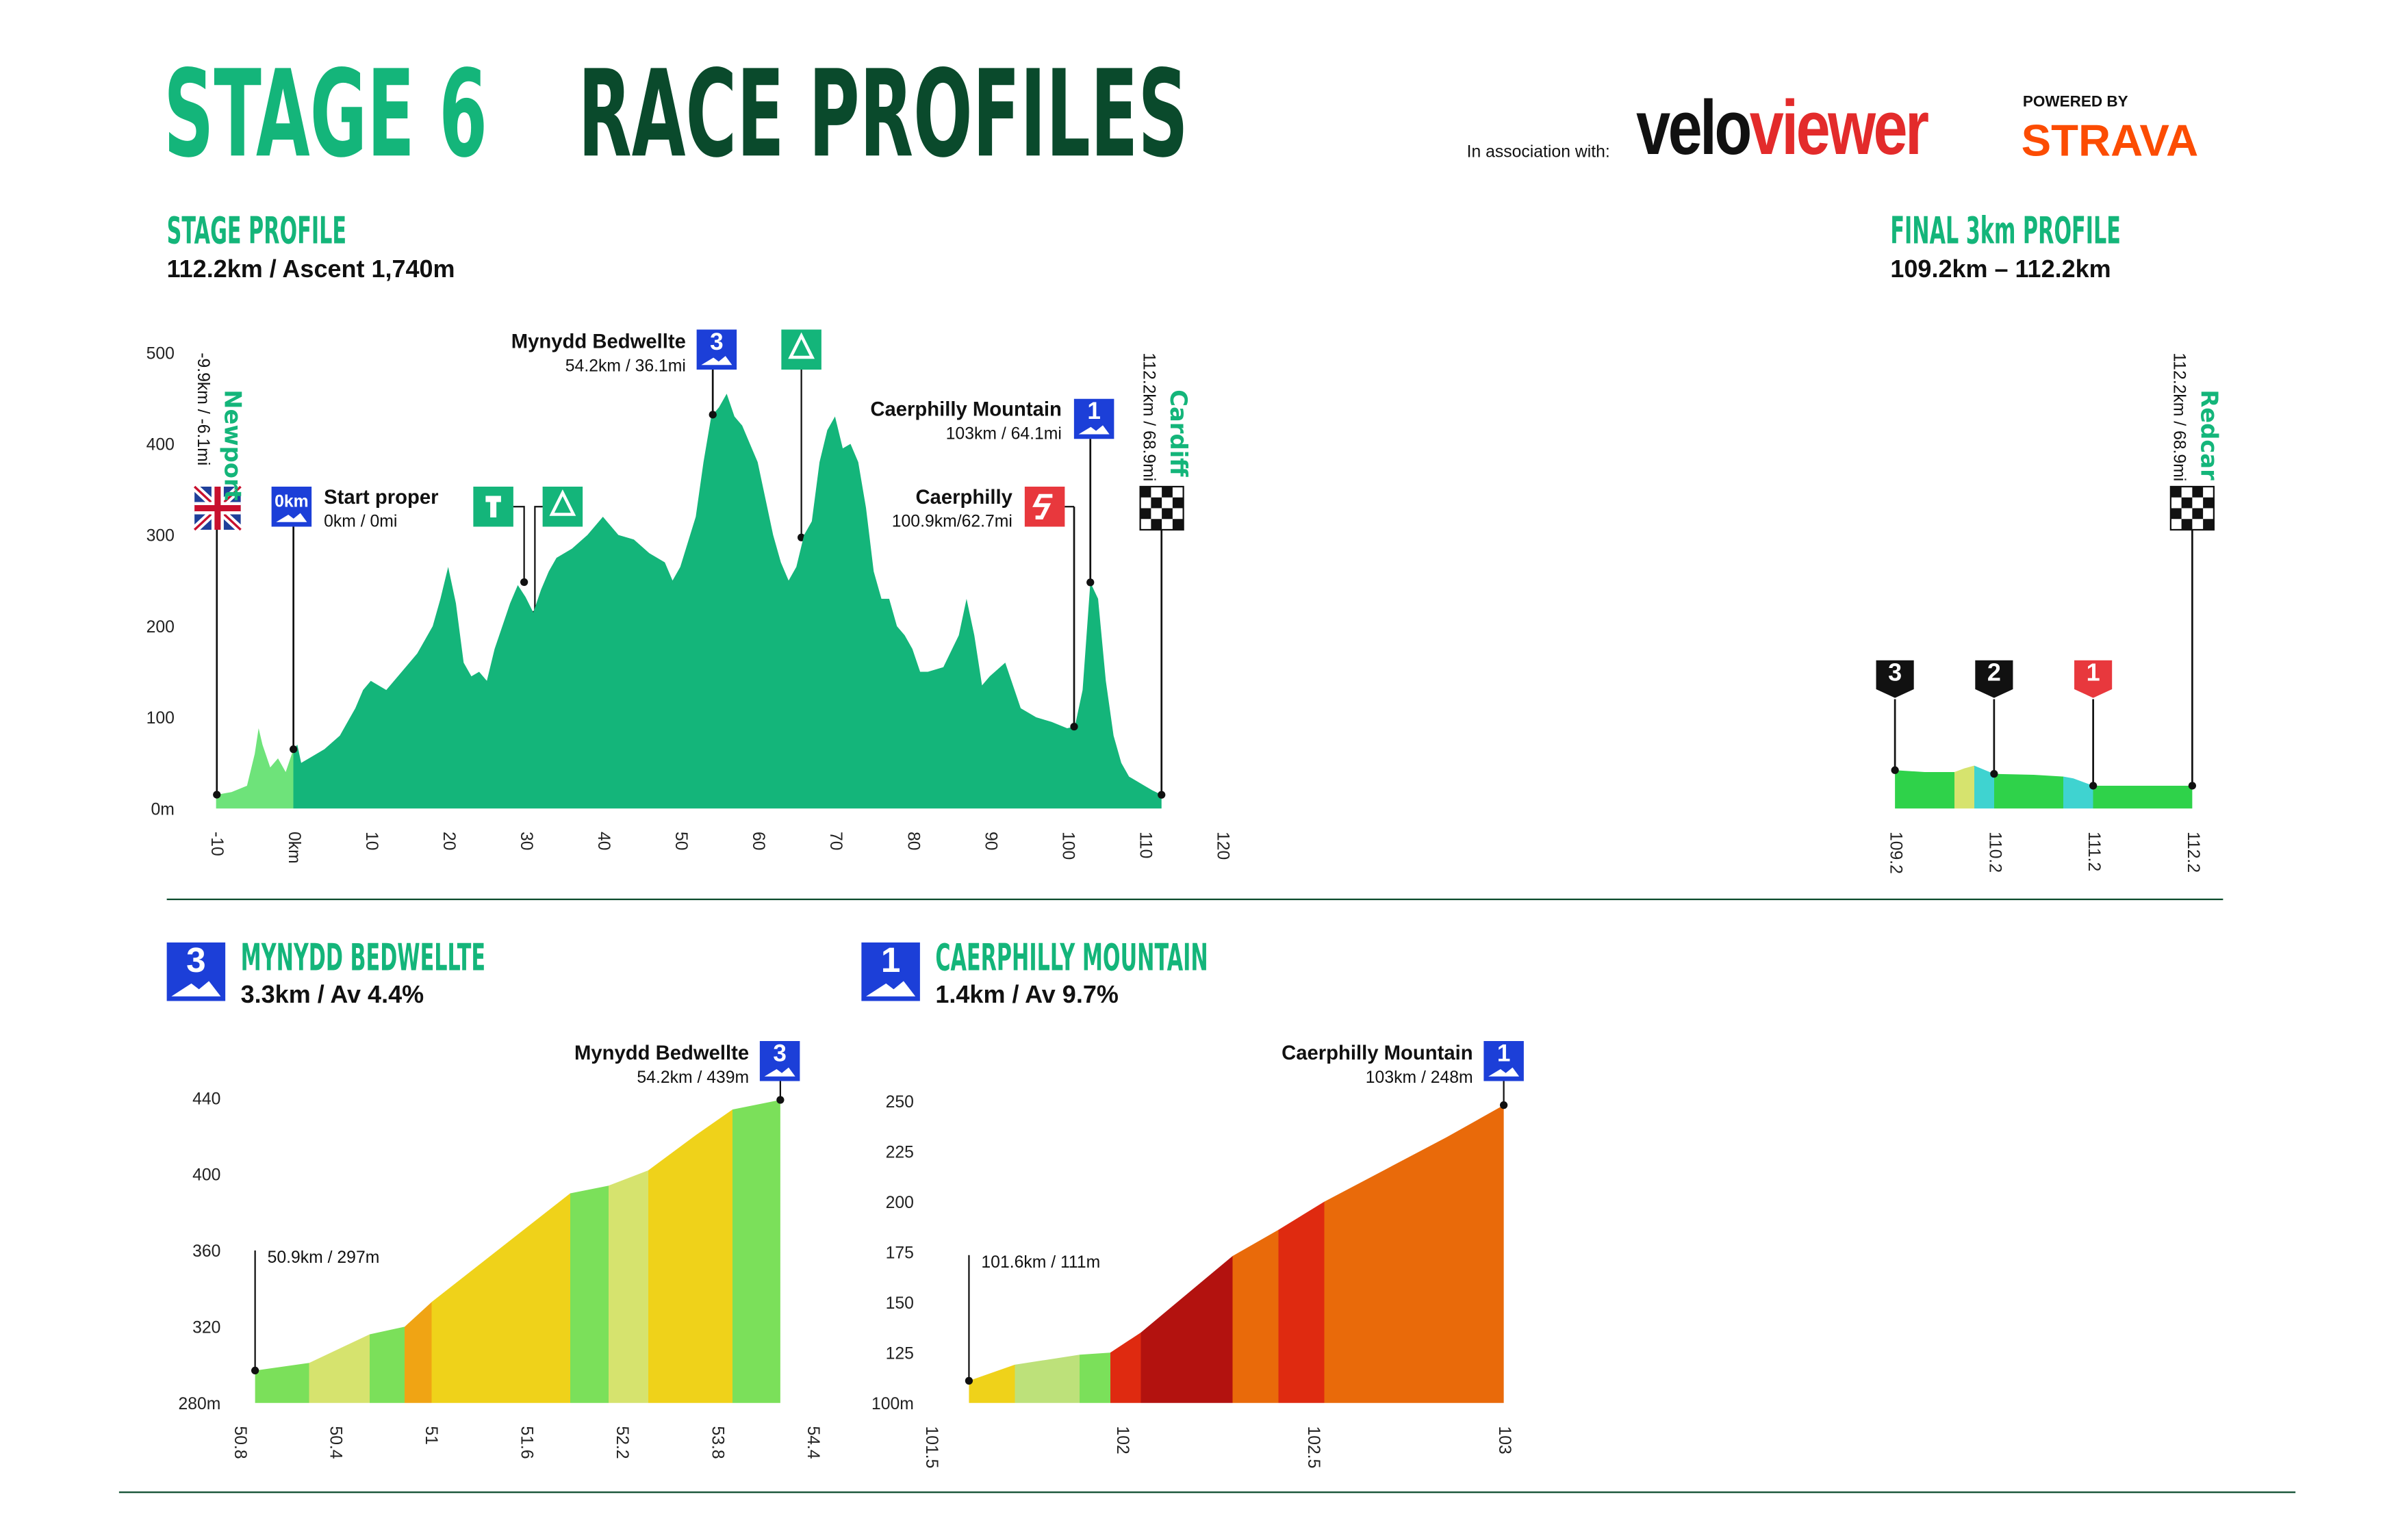 The height and width of the screenshot is (1540, 2396). I want to click on summit-dot, so click(780, 1100).